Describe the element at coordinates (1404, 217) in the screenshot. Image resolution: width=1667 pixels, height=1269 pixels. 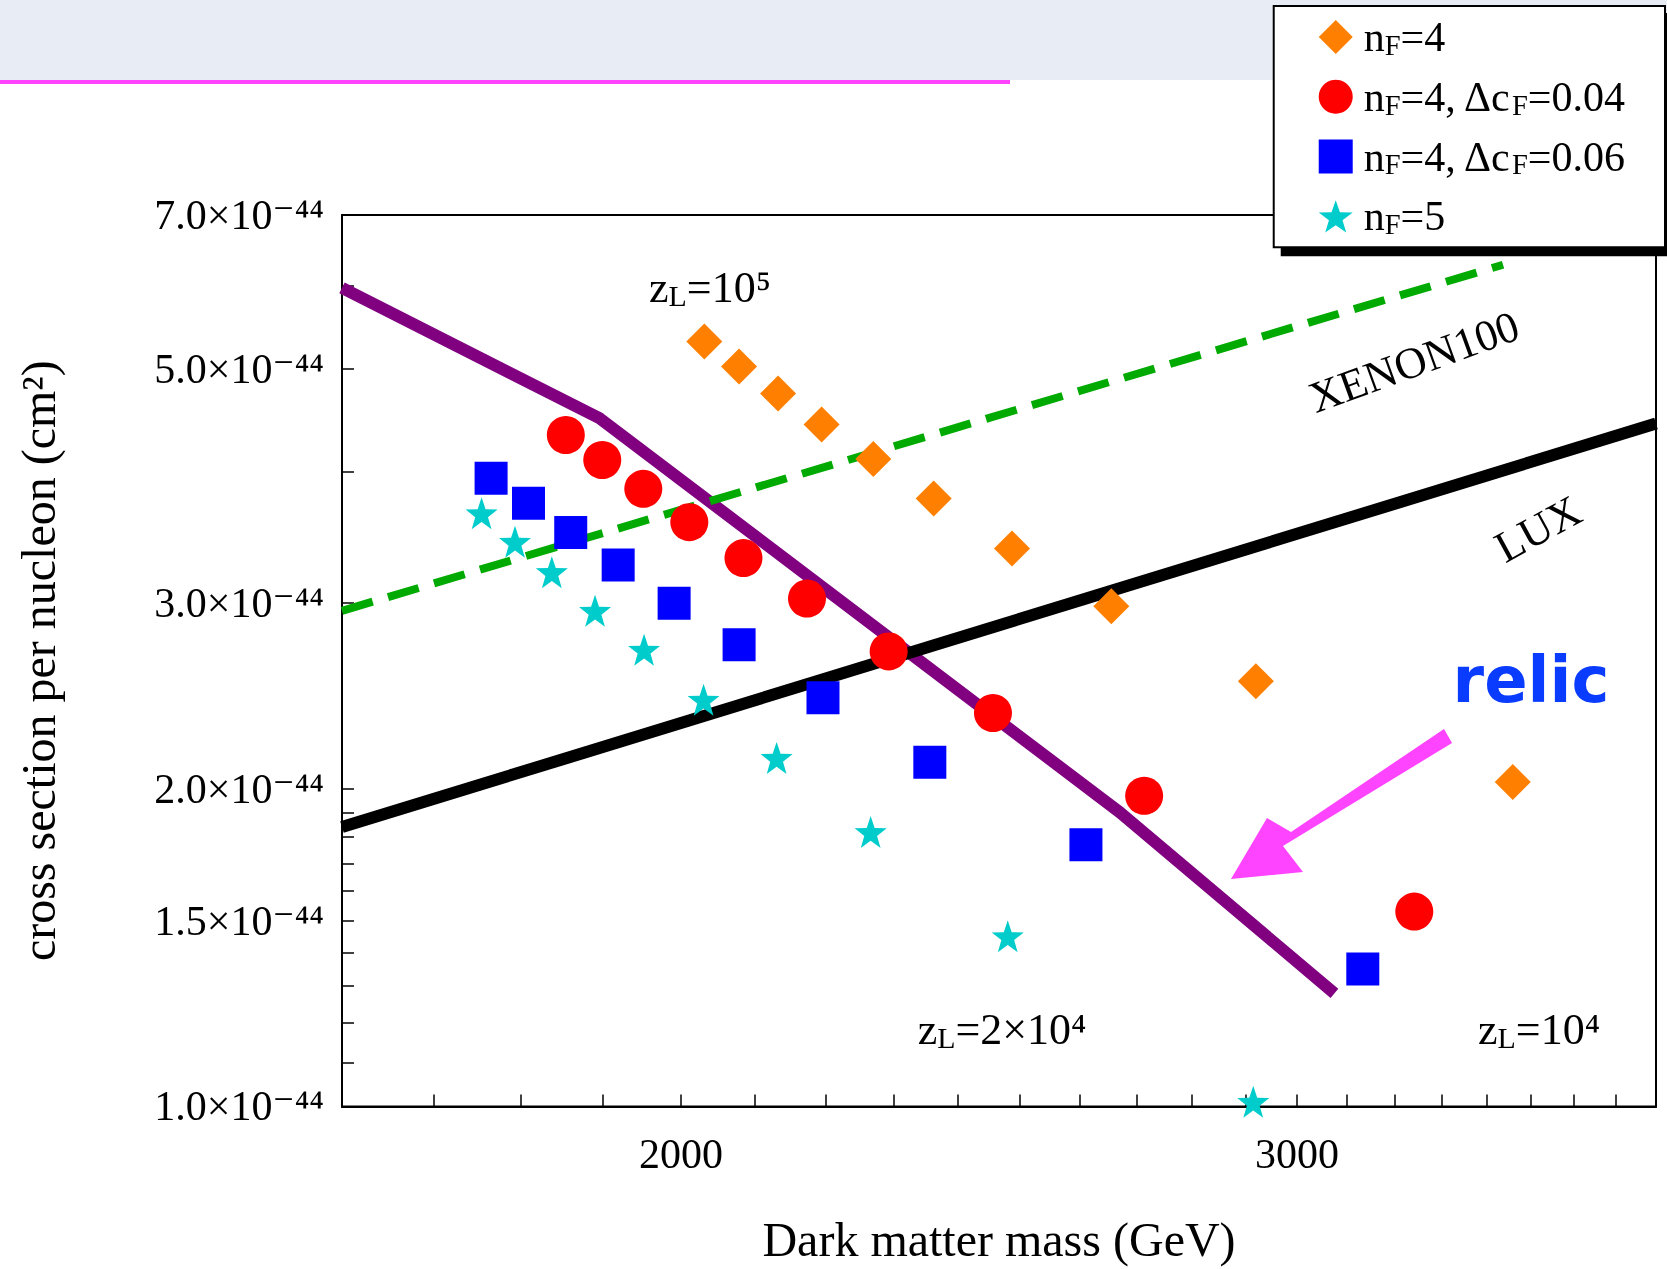
I see `legend-label: nF=5` at that location.